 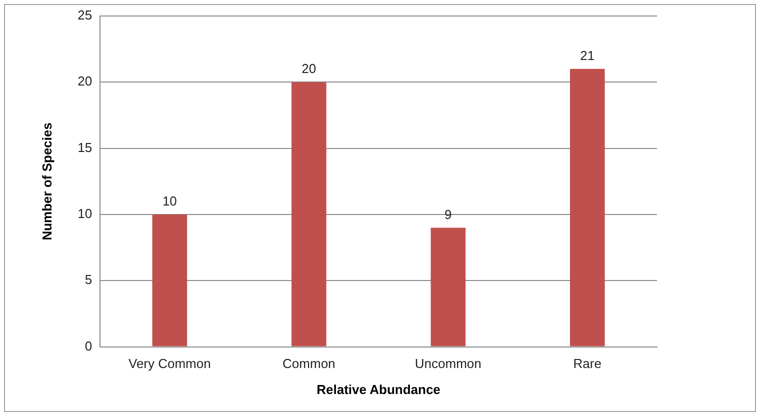 What do you see at coordinates (88, 280) in the screenshot?
I see `y-tick-label: 5` at bounding box center [88, 280].